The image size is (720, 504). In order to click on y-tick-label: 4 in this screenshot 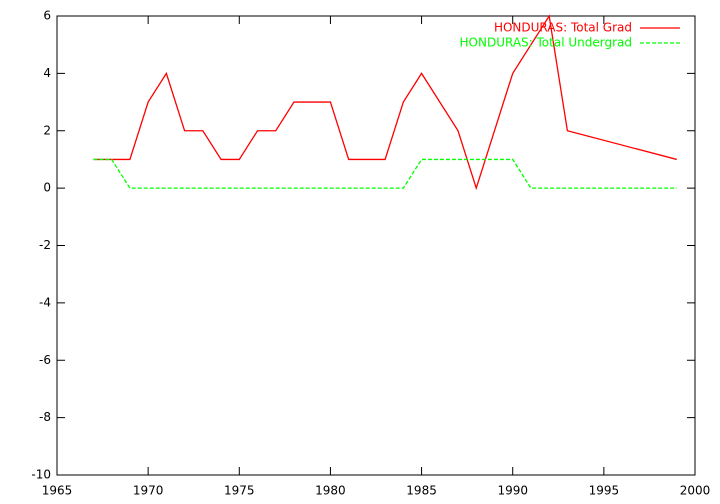, I will do `click(47, 73)`.